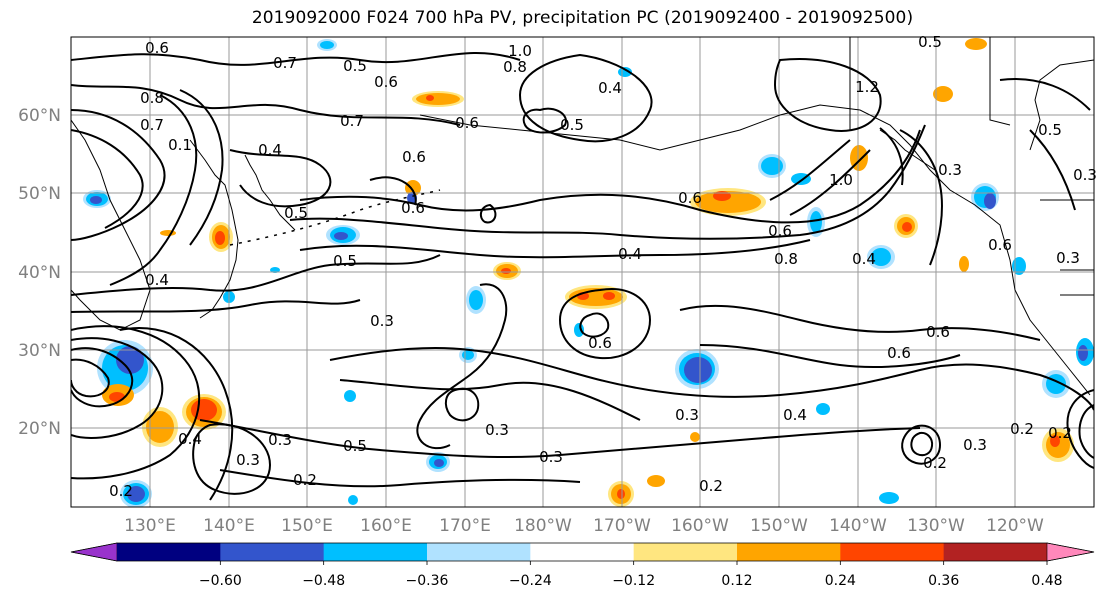  I want to click on latitude-label: 60°N, so click(39, 116).